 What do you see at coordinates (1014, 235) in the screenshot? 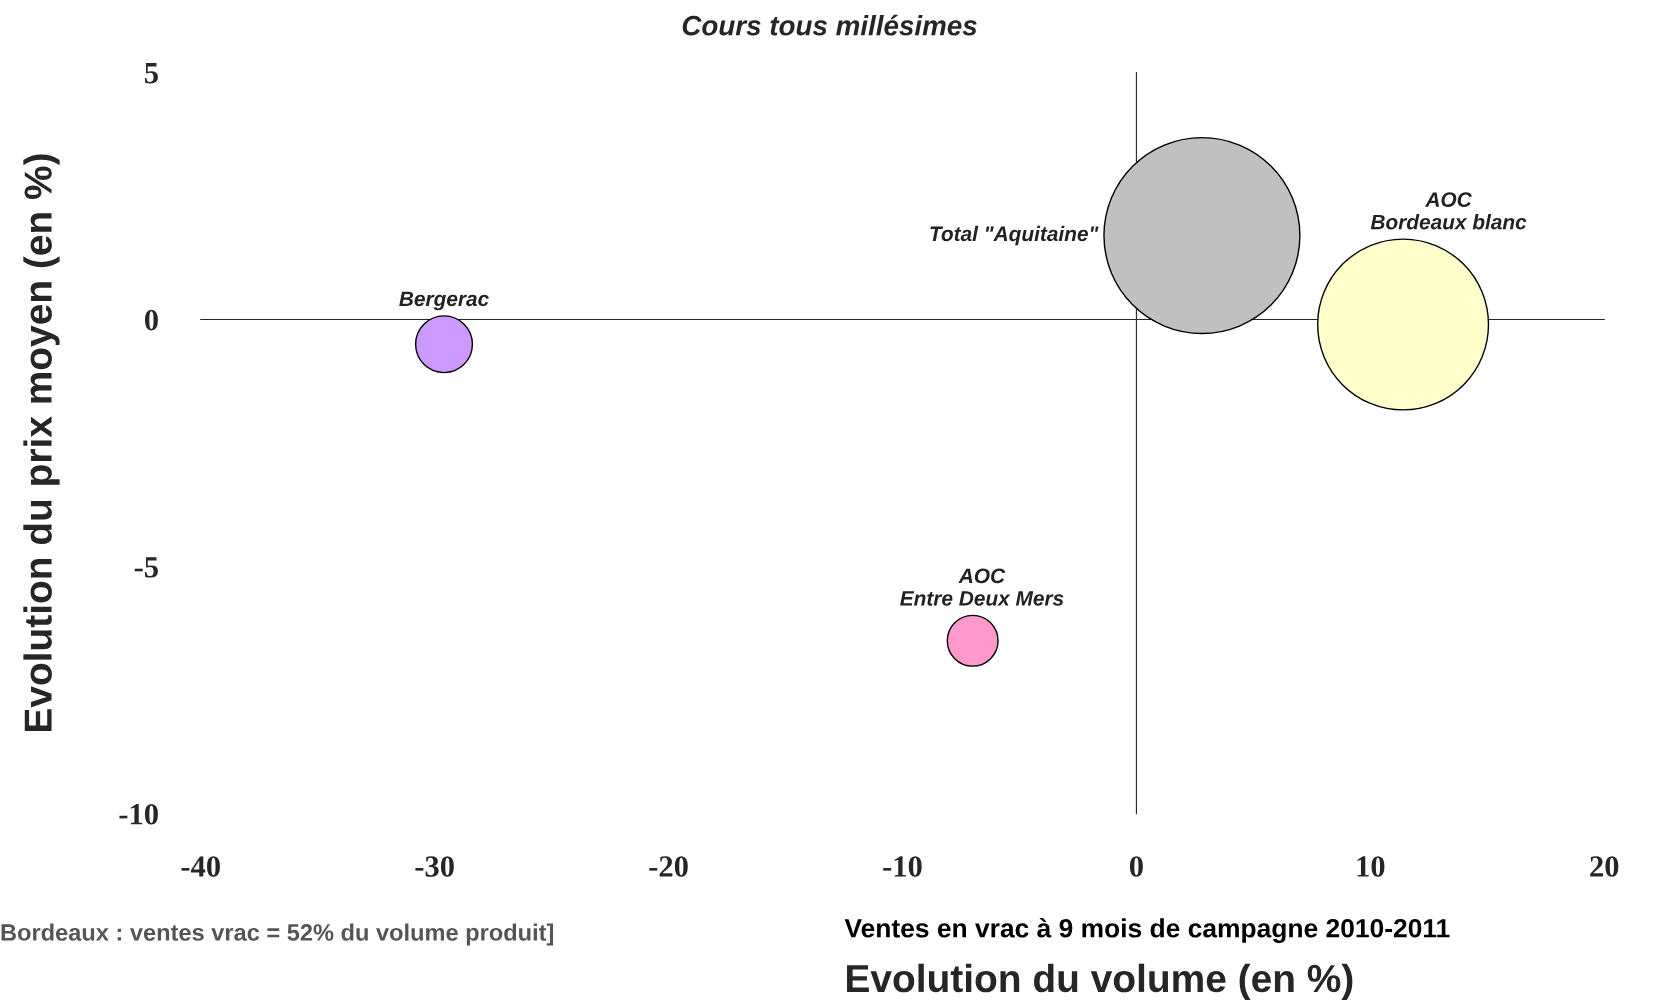
I see `series-label: Total "Aquitaine"` at bounding box center [1014, 235].